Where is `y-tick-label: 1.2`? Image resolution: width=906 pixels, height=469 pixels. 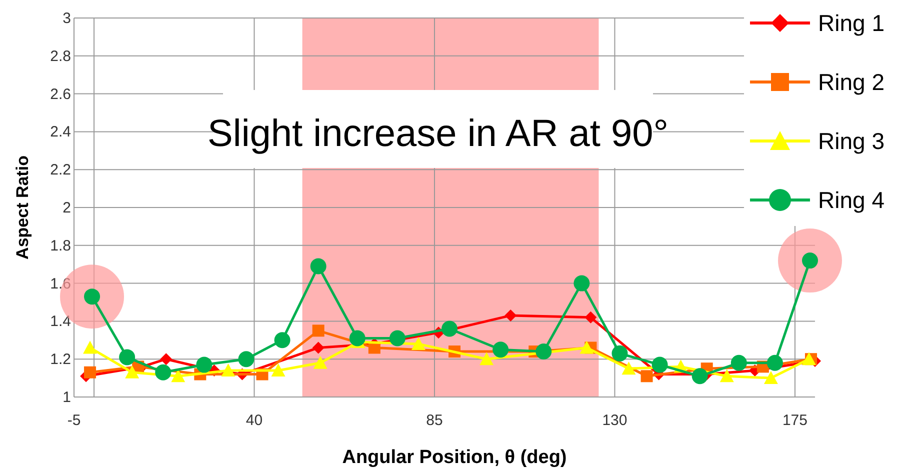 y-tick-label: 1.2 is located at coordinates (60, 359).